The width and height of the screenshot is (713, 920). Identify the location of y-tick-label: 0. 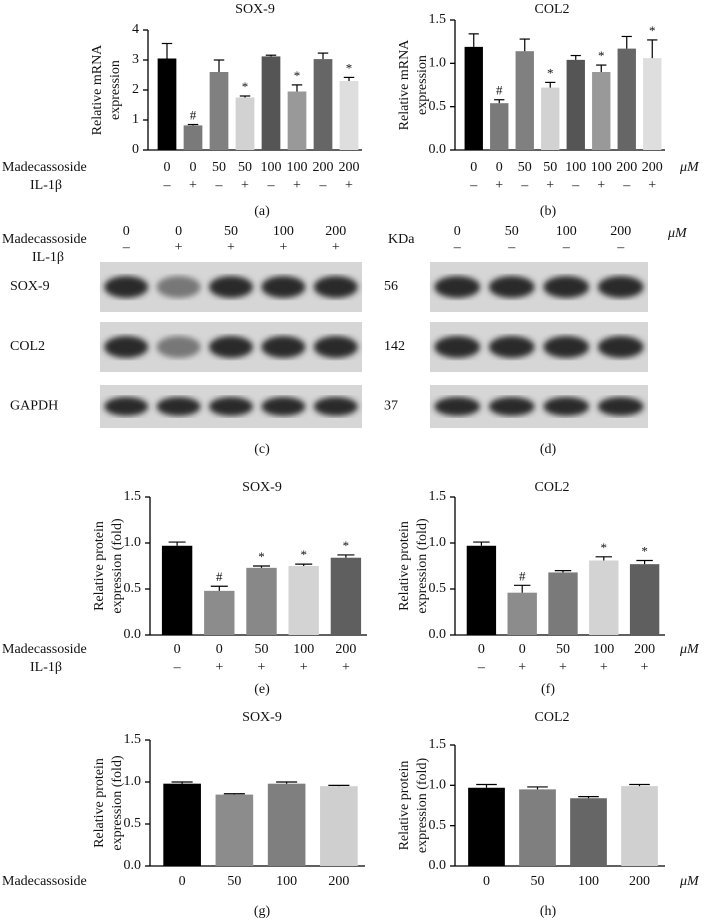
(135, 149).